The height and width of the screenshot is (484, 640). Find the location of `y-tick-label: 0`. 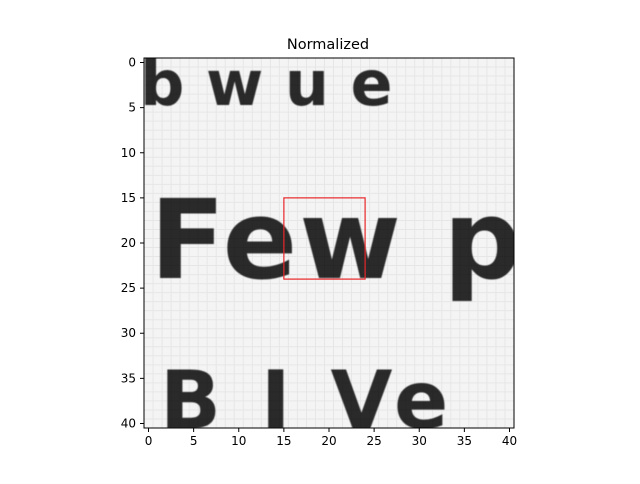

y-tick-label: 0 is located at coordinates (132, 63).